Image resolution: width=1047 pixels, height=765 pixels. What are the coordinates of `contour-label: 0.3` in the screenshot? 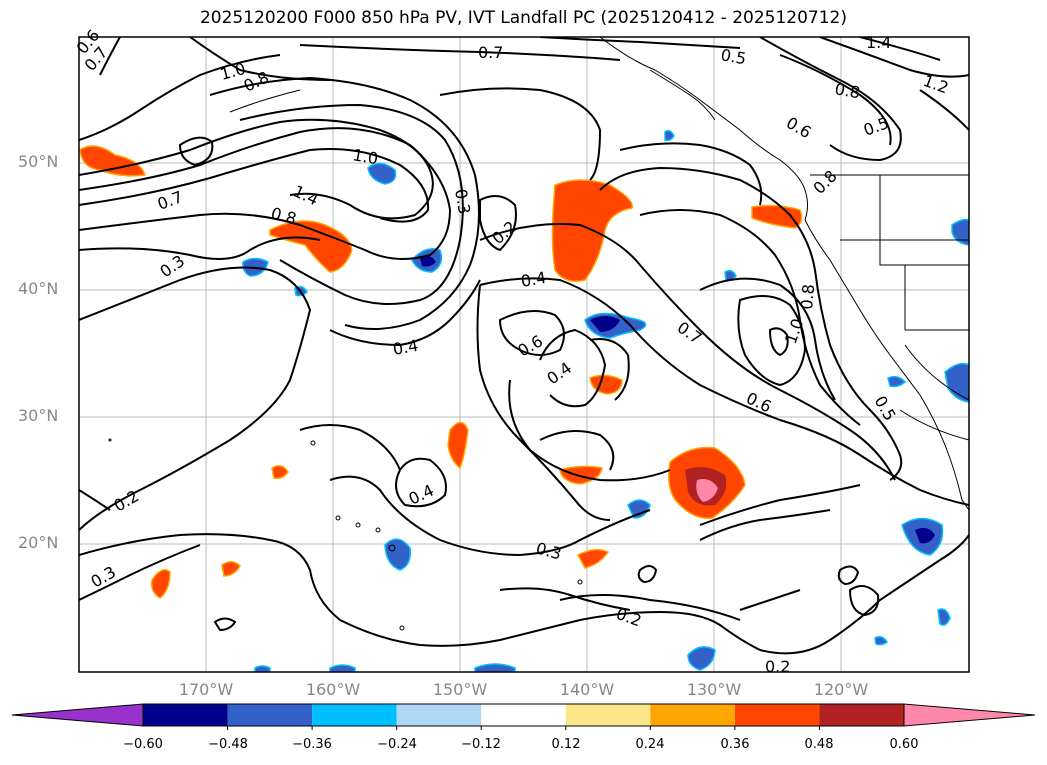 It's located at (462, 201).